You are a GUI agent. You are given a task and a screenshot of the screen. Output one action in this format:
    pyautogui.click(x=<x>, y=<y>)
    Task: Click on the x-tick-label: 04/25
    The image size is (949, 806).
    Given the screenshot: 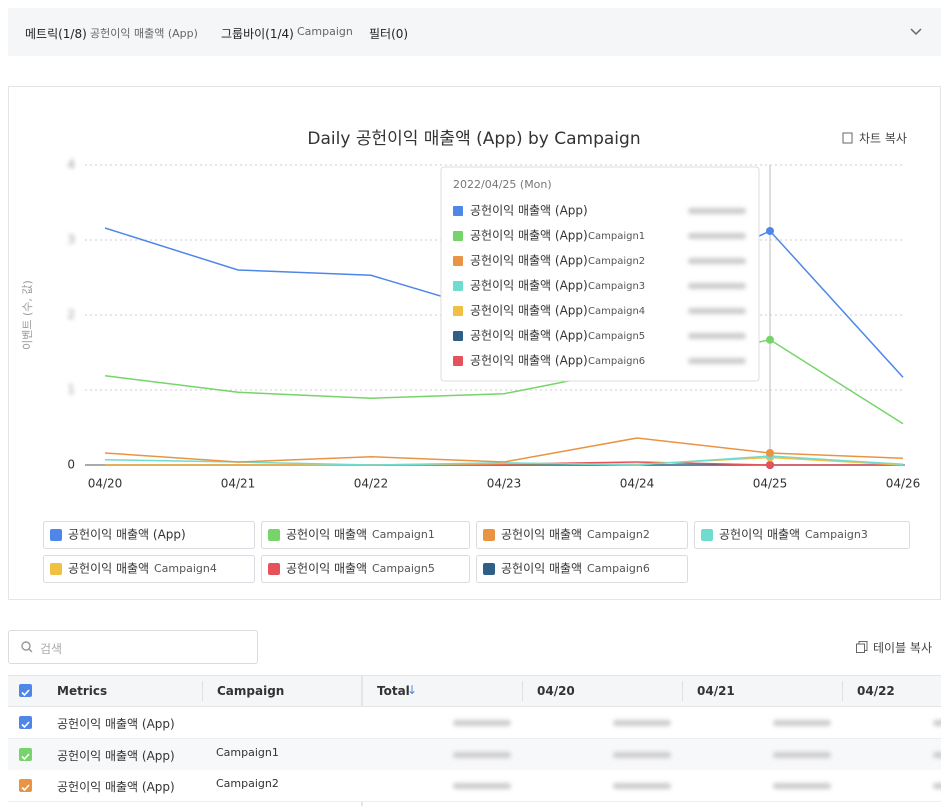 What is the action you would take?
    pyautogui.click(x=770, y=484)
    